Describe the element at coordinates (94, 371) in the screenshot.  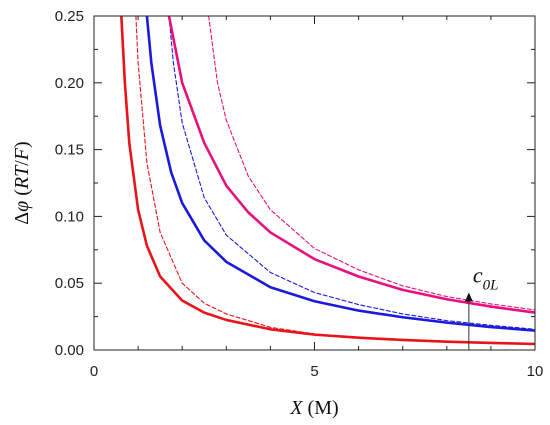
I see `x-tick-label: 0` at that location.